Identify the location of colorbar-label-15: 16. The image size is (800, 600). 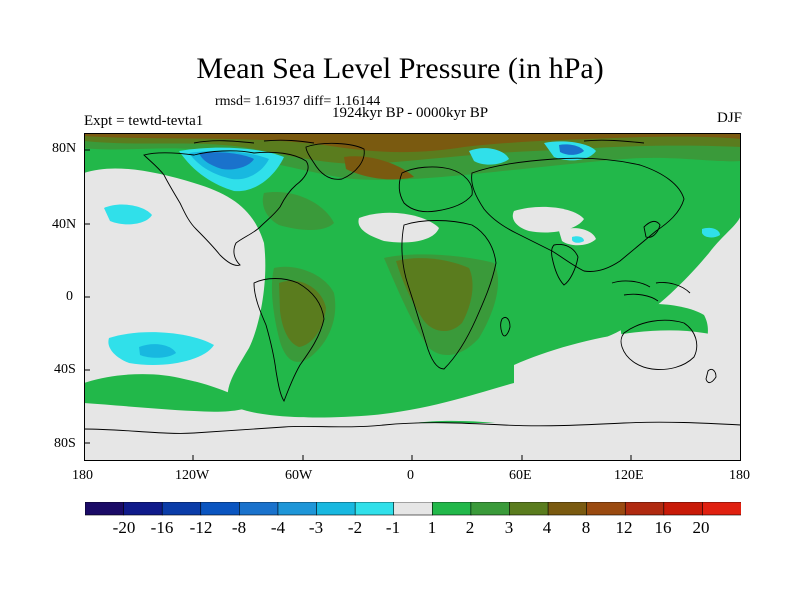
(663, 527).